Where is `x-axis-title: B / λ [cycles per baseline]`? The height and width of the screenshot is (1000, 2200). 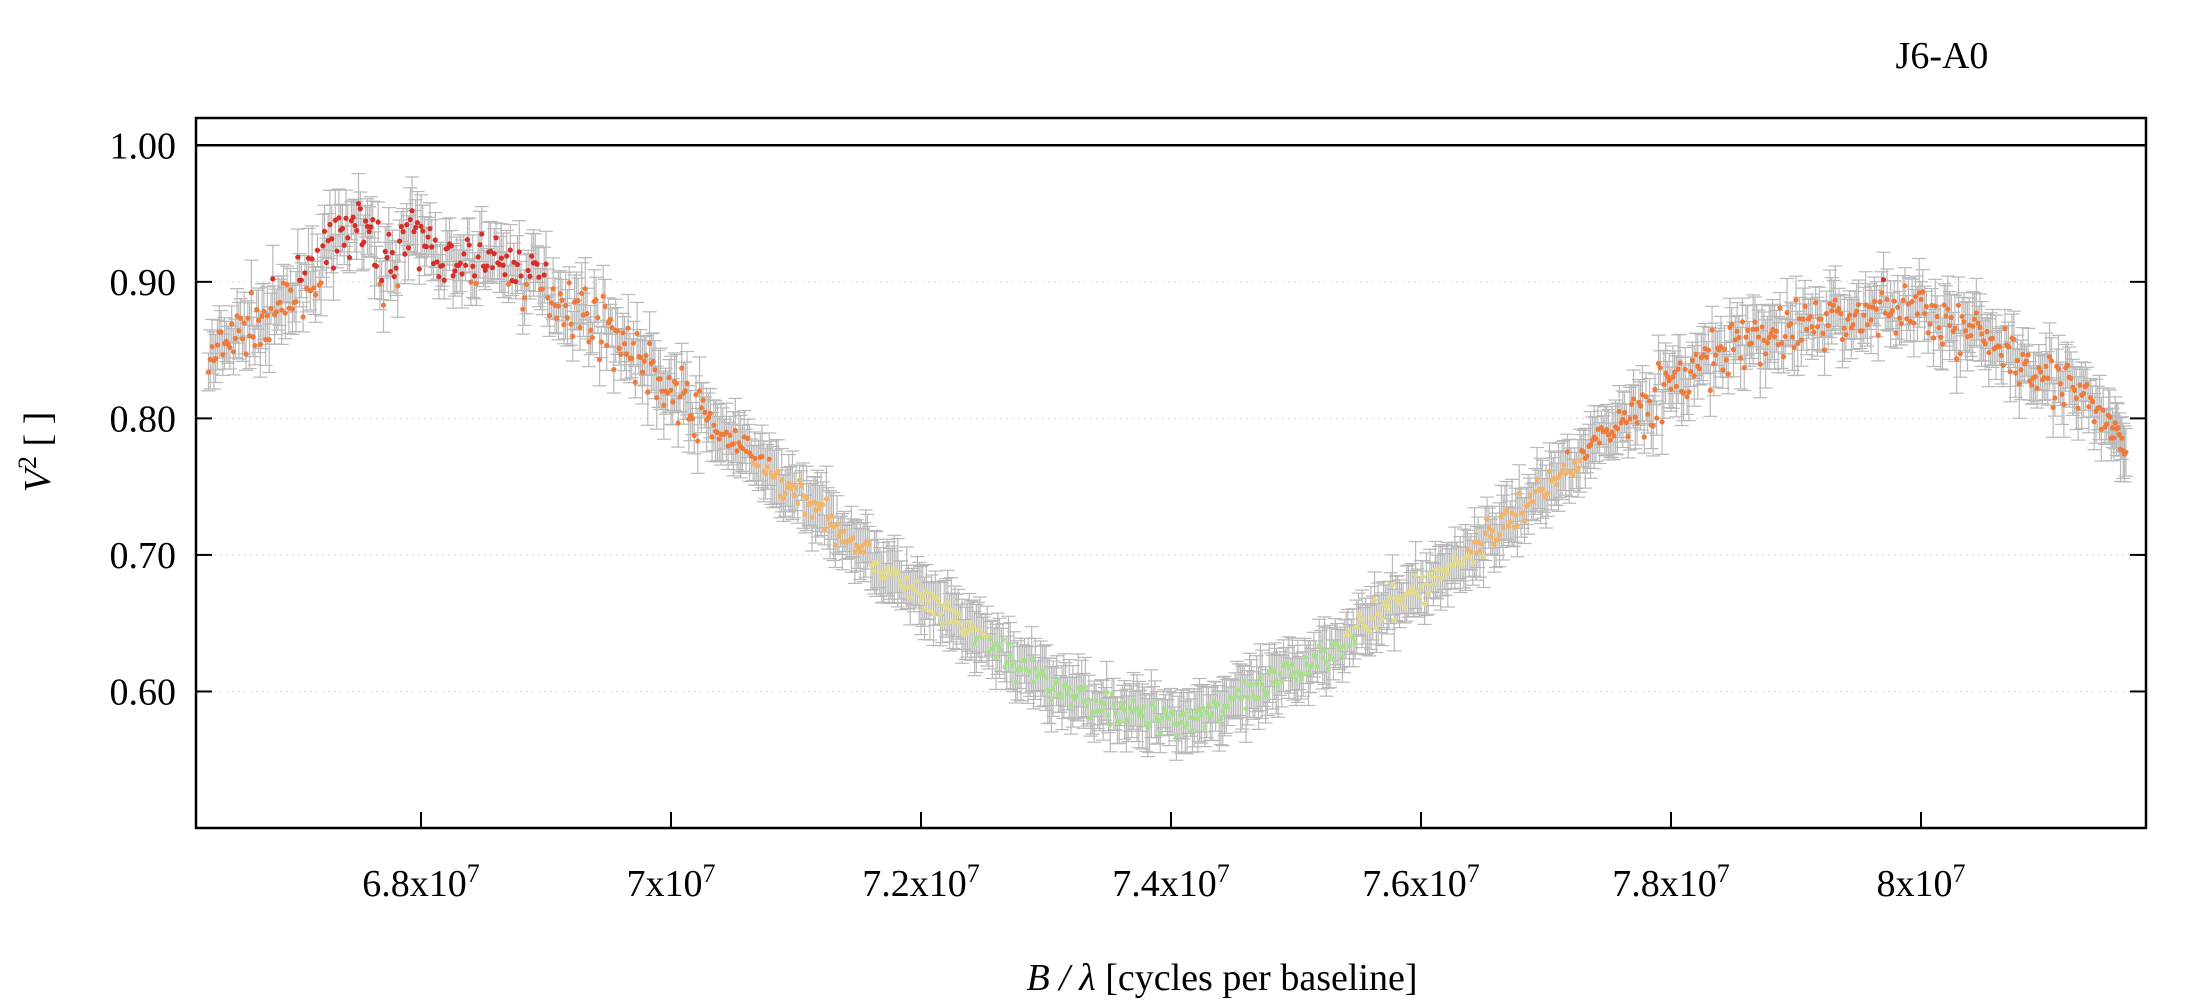 x-axis-title: B / λ [cycles per baseline] is located at coordinates (1221, 978).